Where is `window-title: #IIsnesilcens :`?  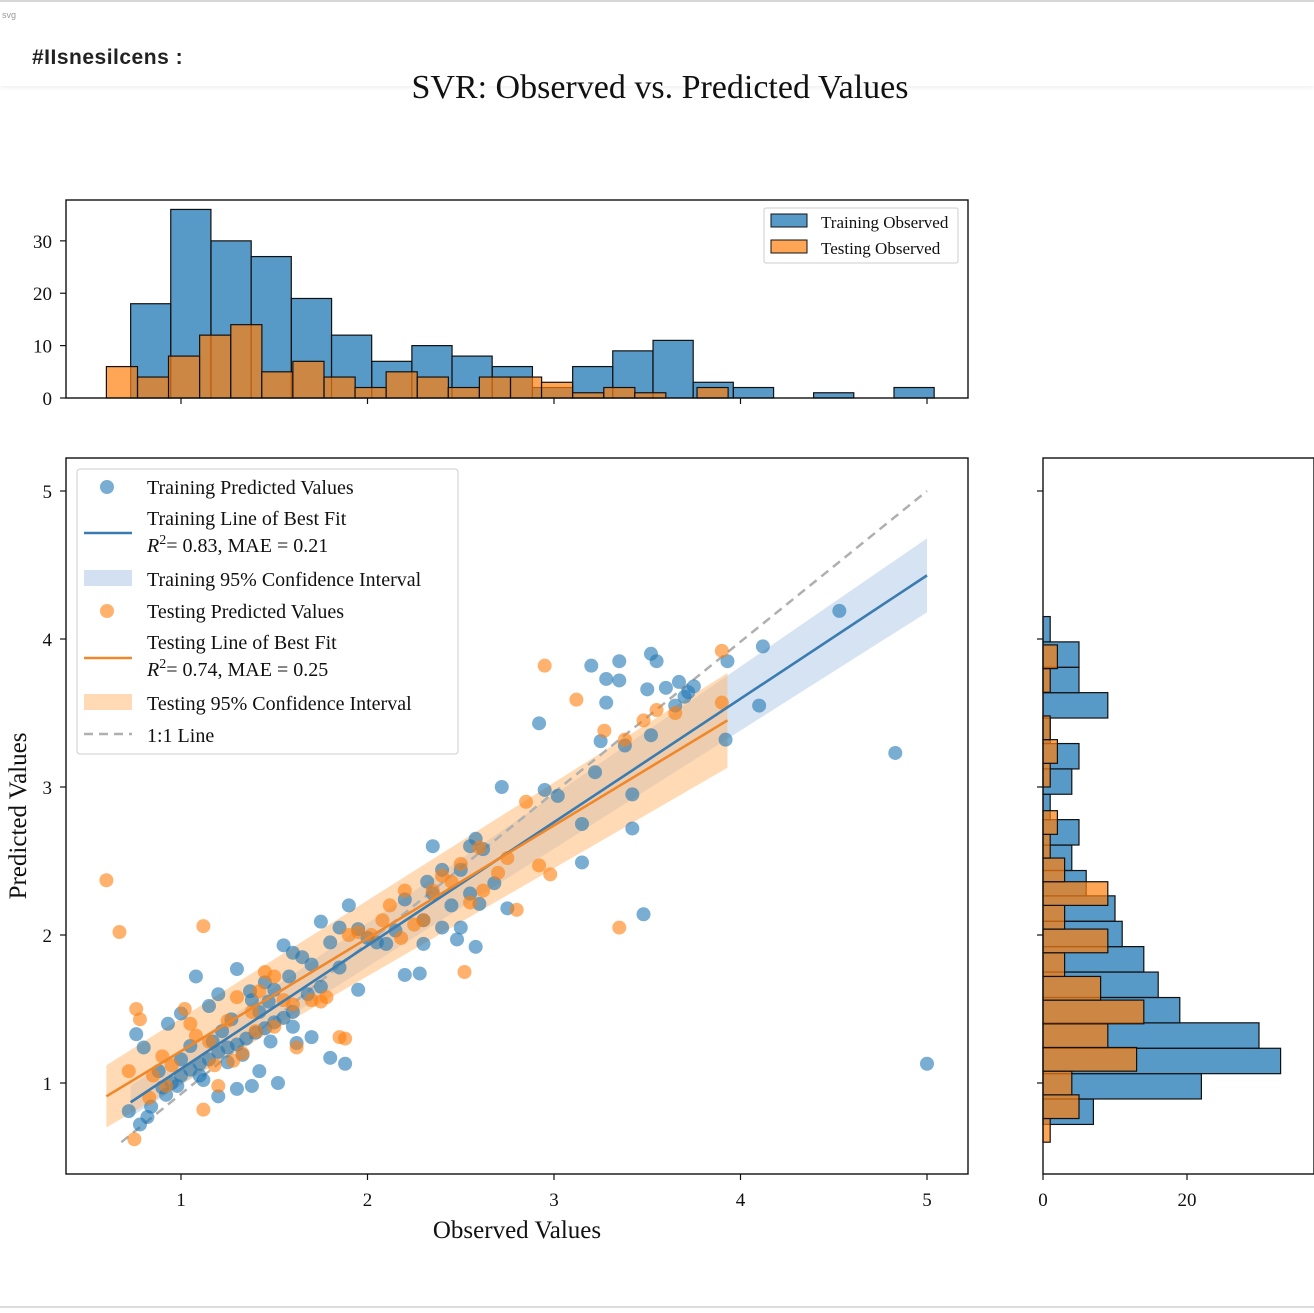
window-title: #IIsnesilcens : is located at coordinates (108, 57).